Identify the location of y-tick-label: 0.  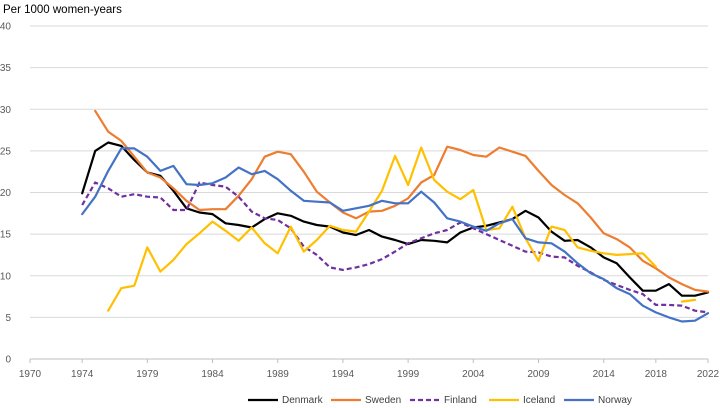
(8, 360).